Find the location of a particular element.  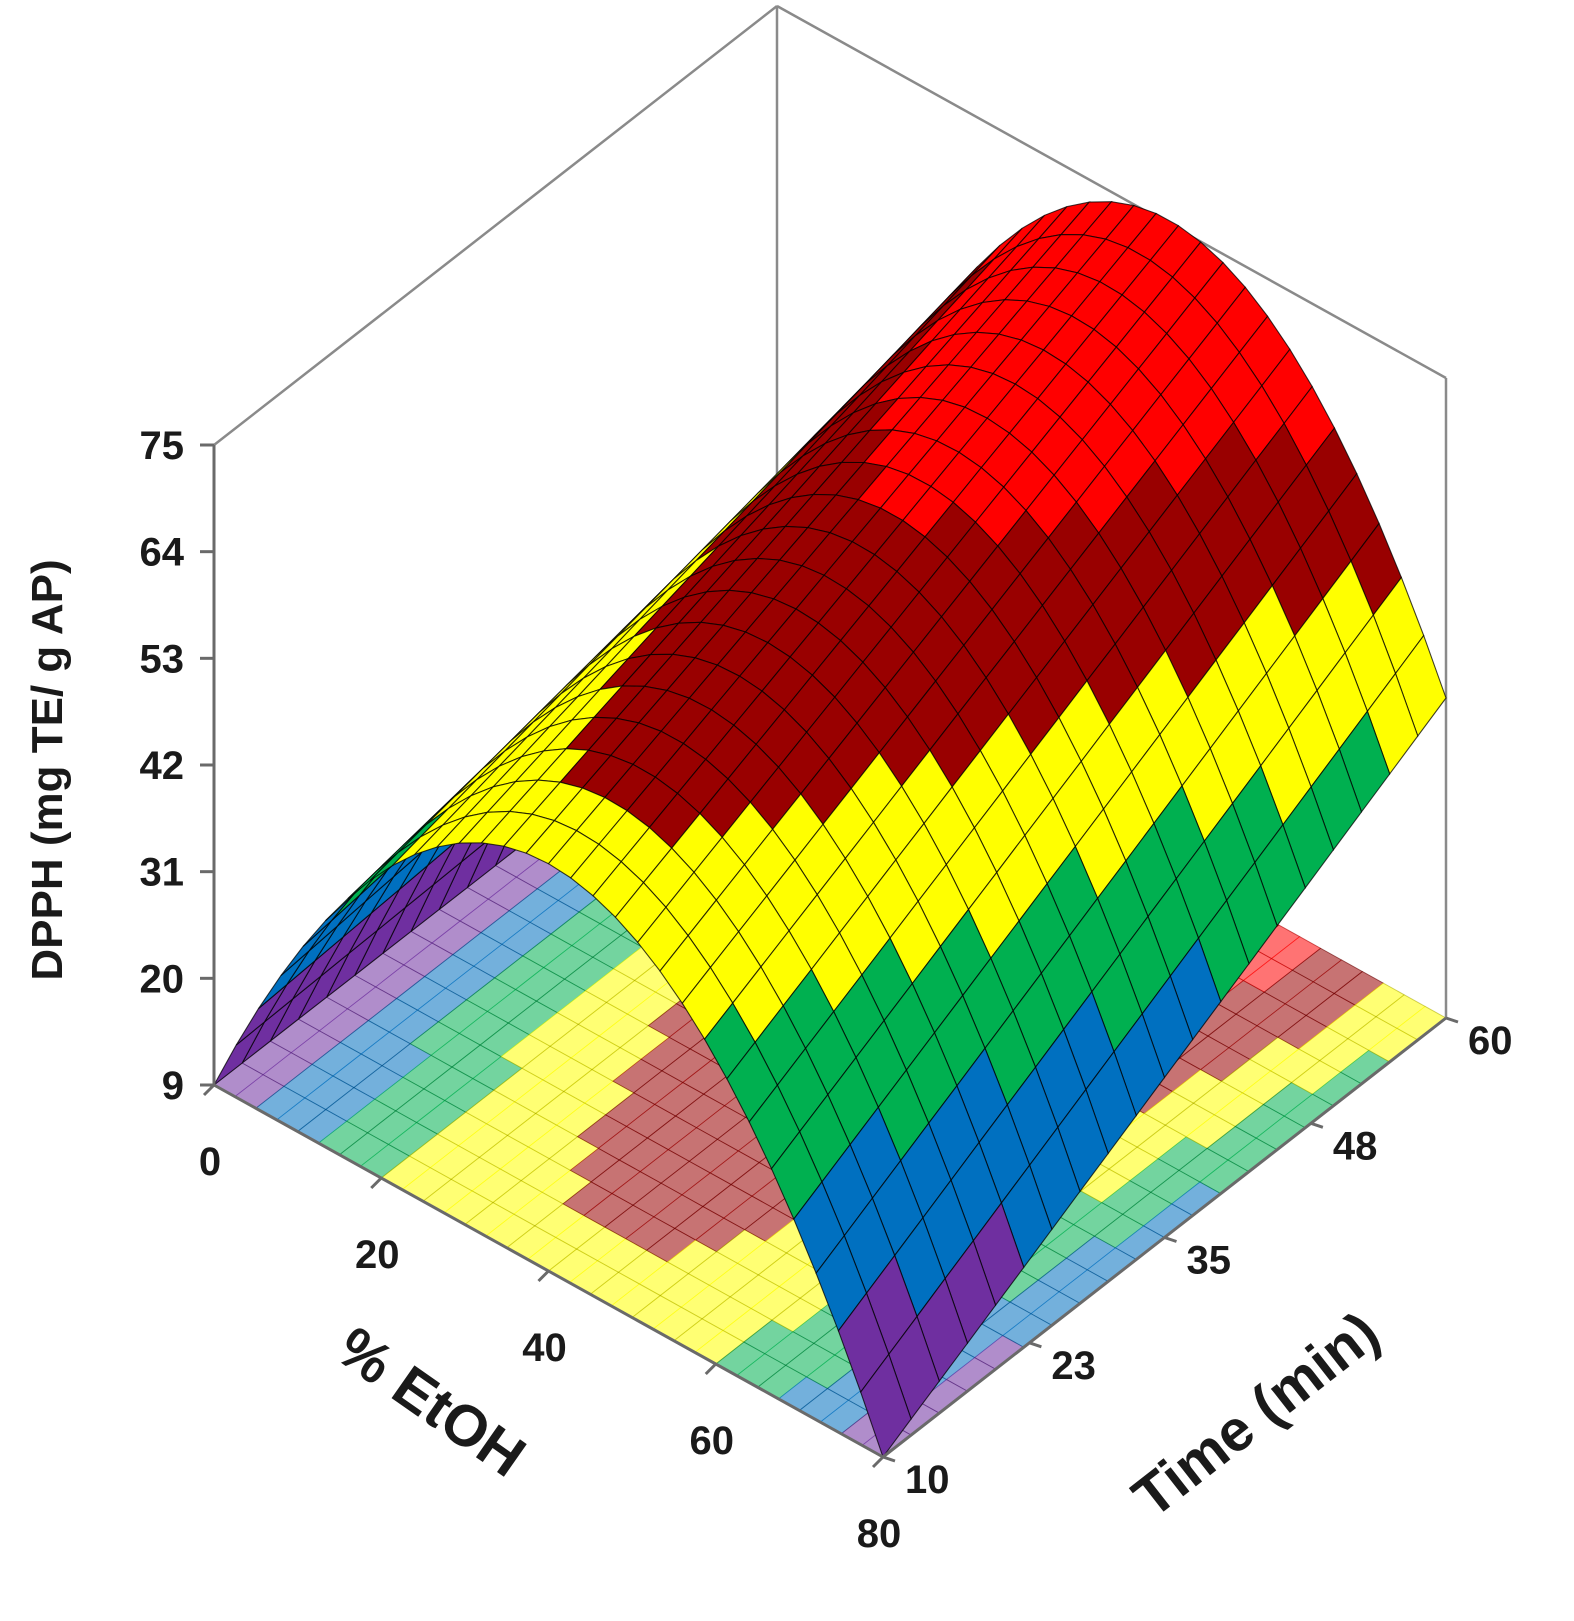

x-tick-label: 40 is located at coordinates (544, 1348).